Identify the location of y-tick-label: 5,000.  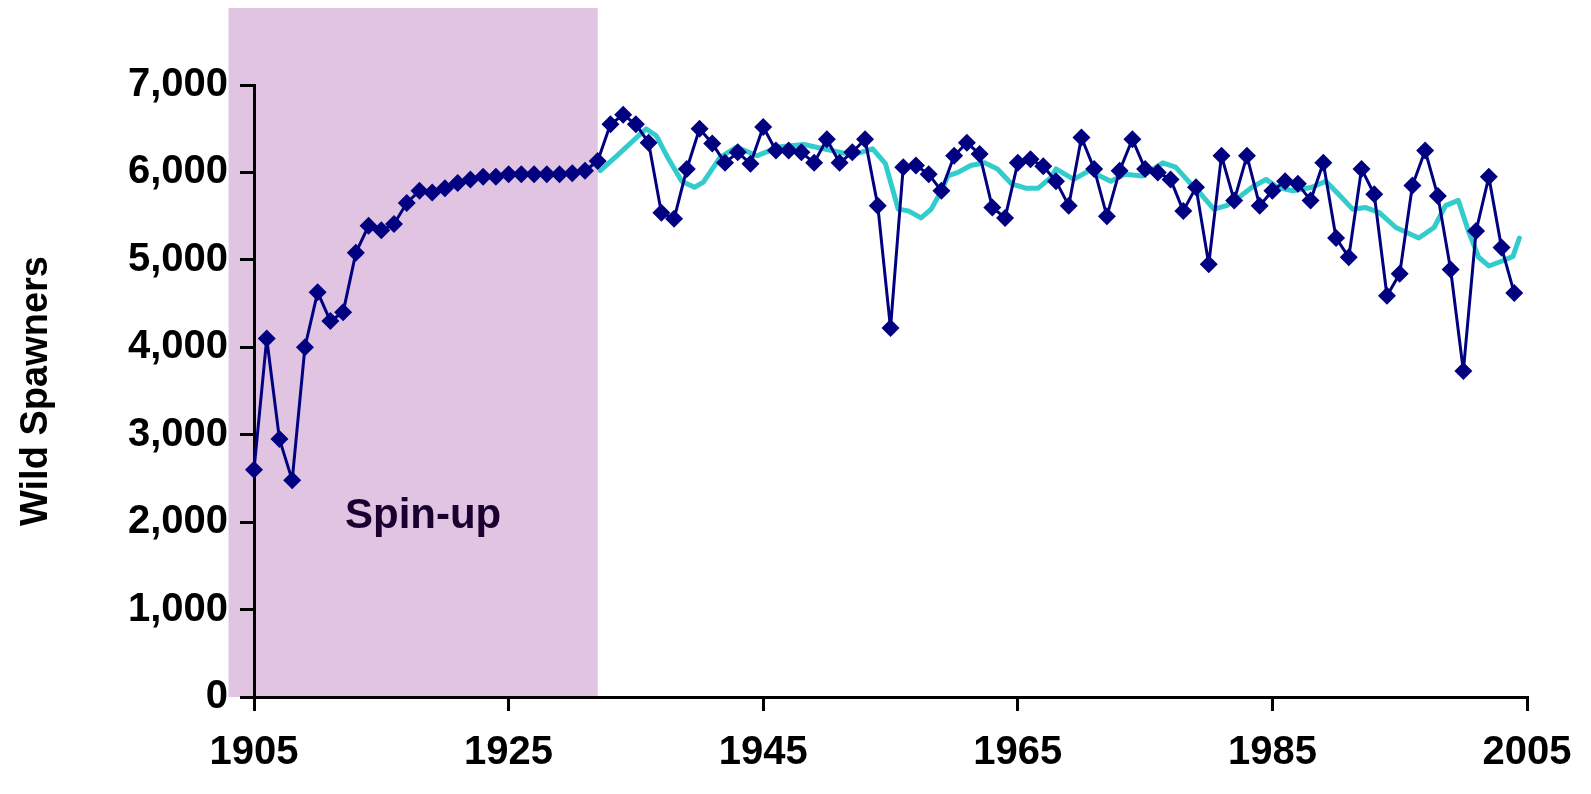
(177, 256).